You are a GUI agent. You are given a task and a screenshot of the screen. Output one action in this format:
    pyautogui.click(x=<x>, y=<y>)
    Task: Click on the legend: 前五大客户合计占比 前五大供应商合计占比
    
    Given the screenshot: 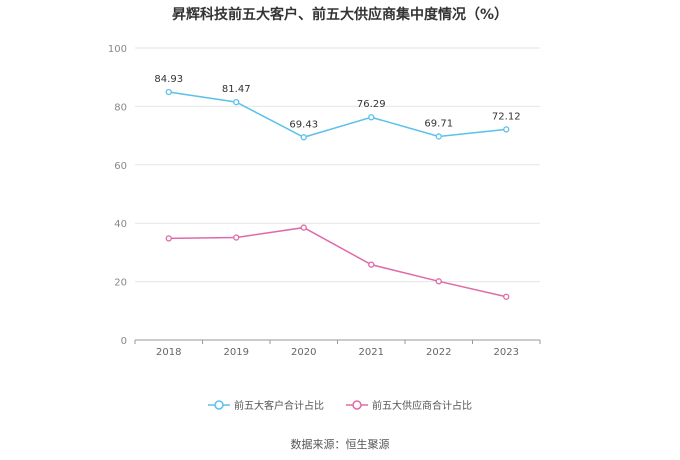 What is the action you would take?
    pyautogui.click(x=340, y=404)
    